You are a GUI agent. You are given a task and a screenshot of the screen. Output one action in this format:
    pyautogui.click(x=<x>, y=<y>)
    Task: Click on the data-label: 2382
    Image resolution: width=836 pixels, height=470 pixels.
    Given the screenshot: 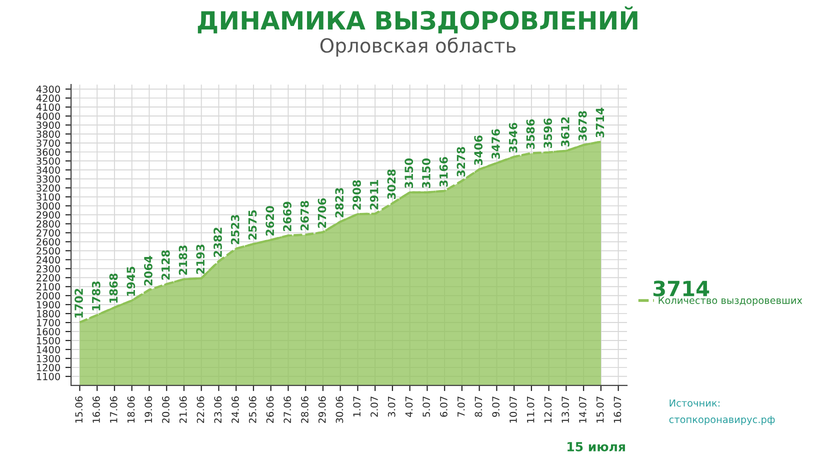 What is the action you would take?
    pyautogui.click(x=218, y=242)
    